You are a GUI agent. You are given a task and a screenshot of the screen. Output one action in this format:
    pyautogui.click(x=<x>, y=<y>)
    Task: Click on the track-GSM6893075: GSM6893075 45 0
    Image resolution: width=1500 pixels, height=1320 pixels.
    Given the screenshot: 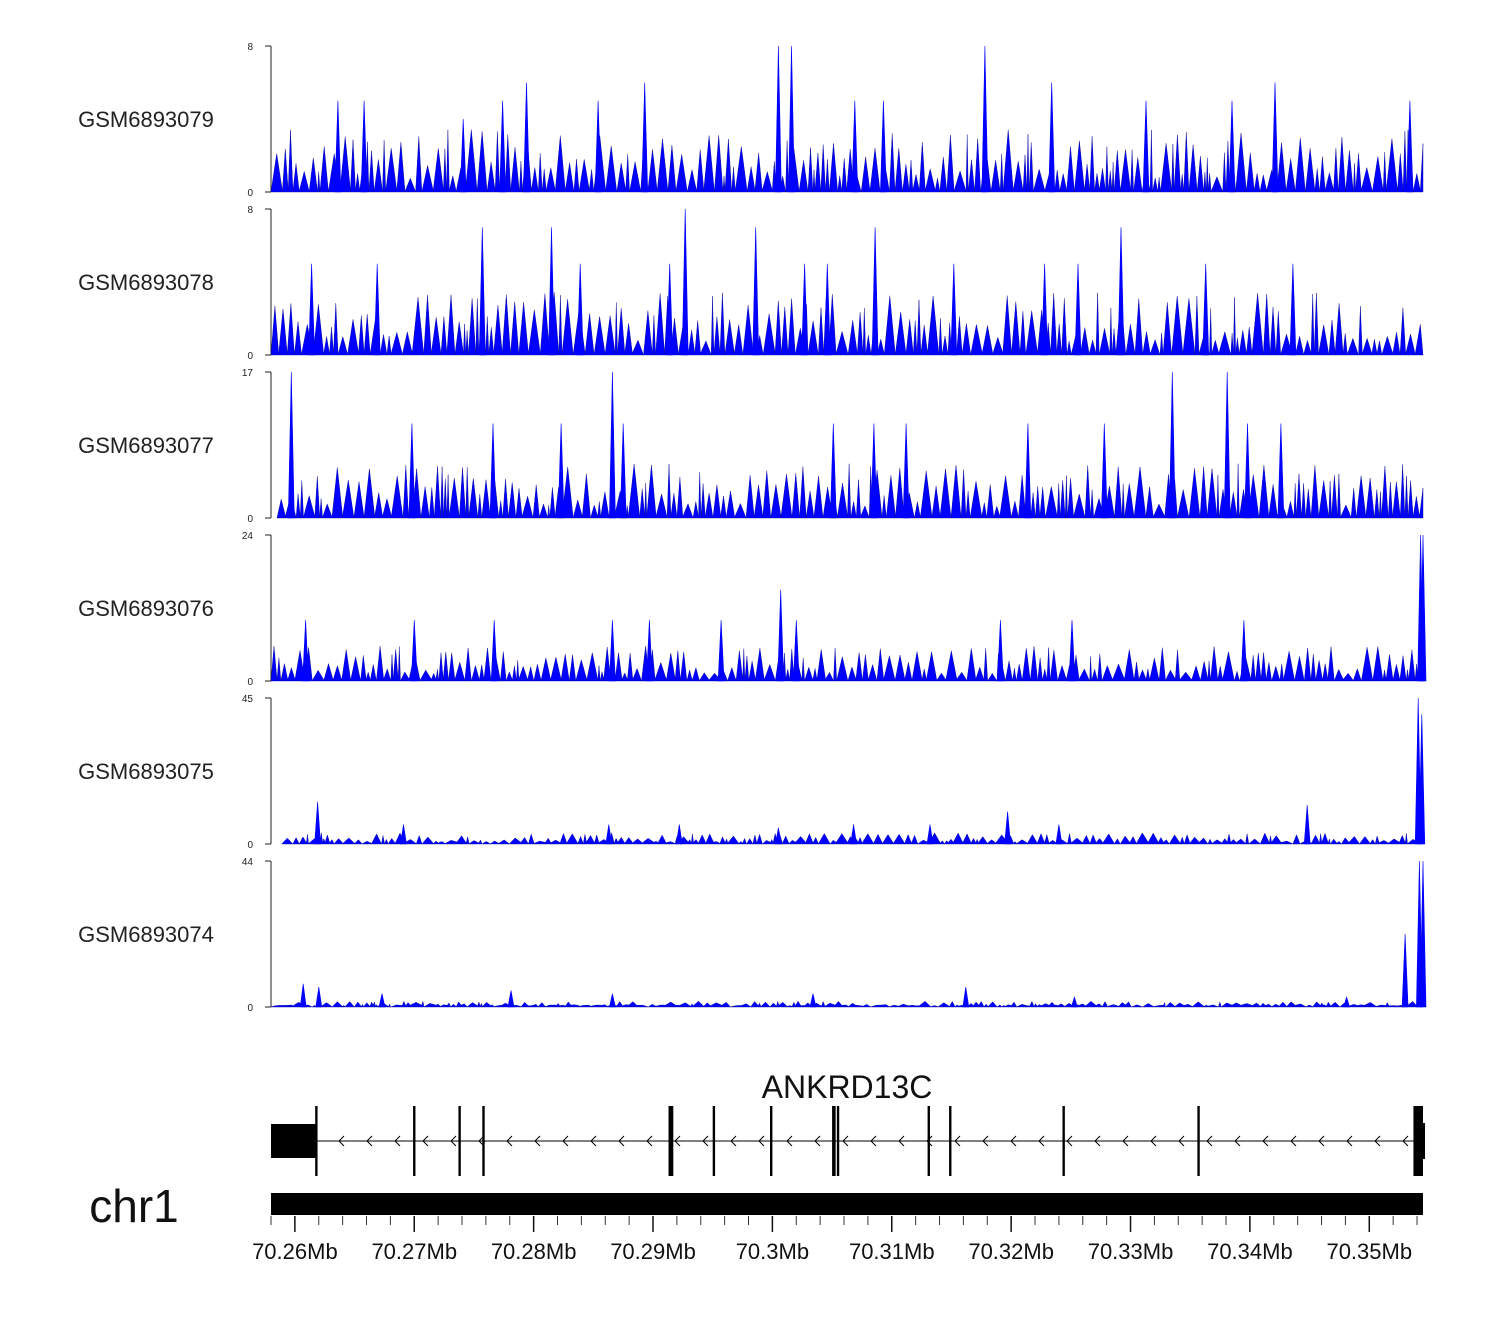 What is the action you would take?
    pyautogui.click(x=752, y=772)
    